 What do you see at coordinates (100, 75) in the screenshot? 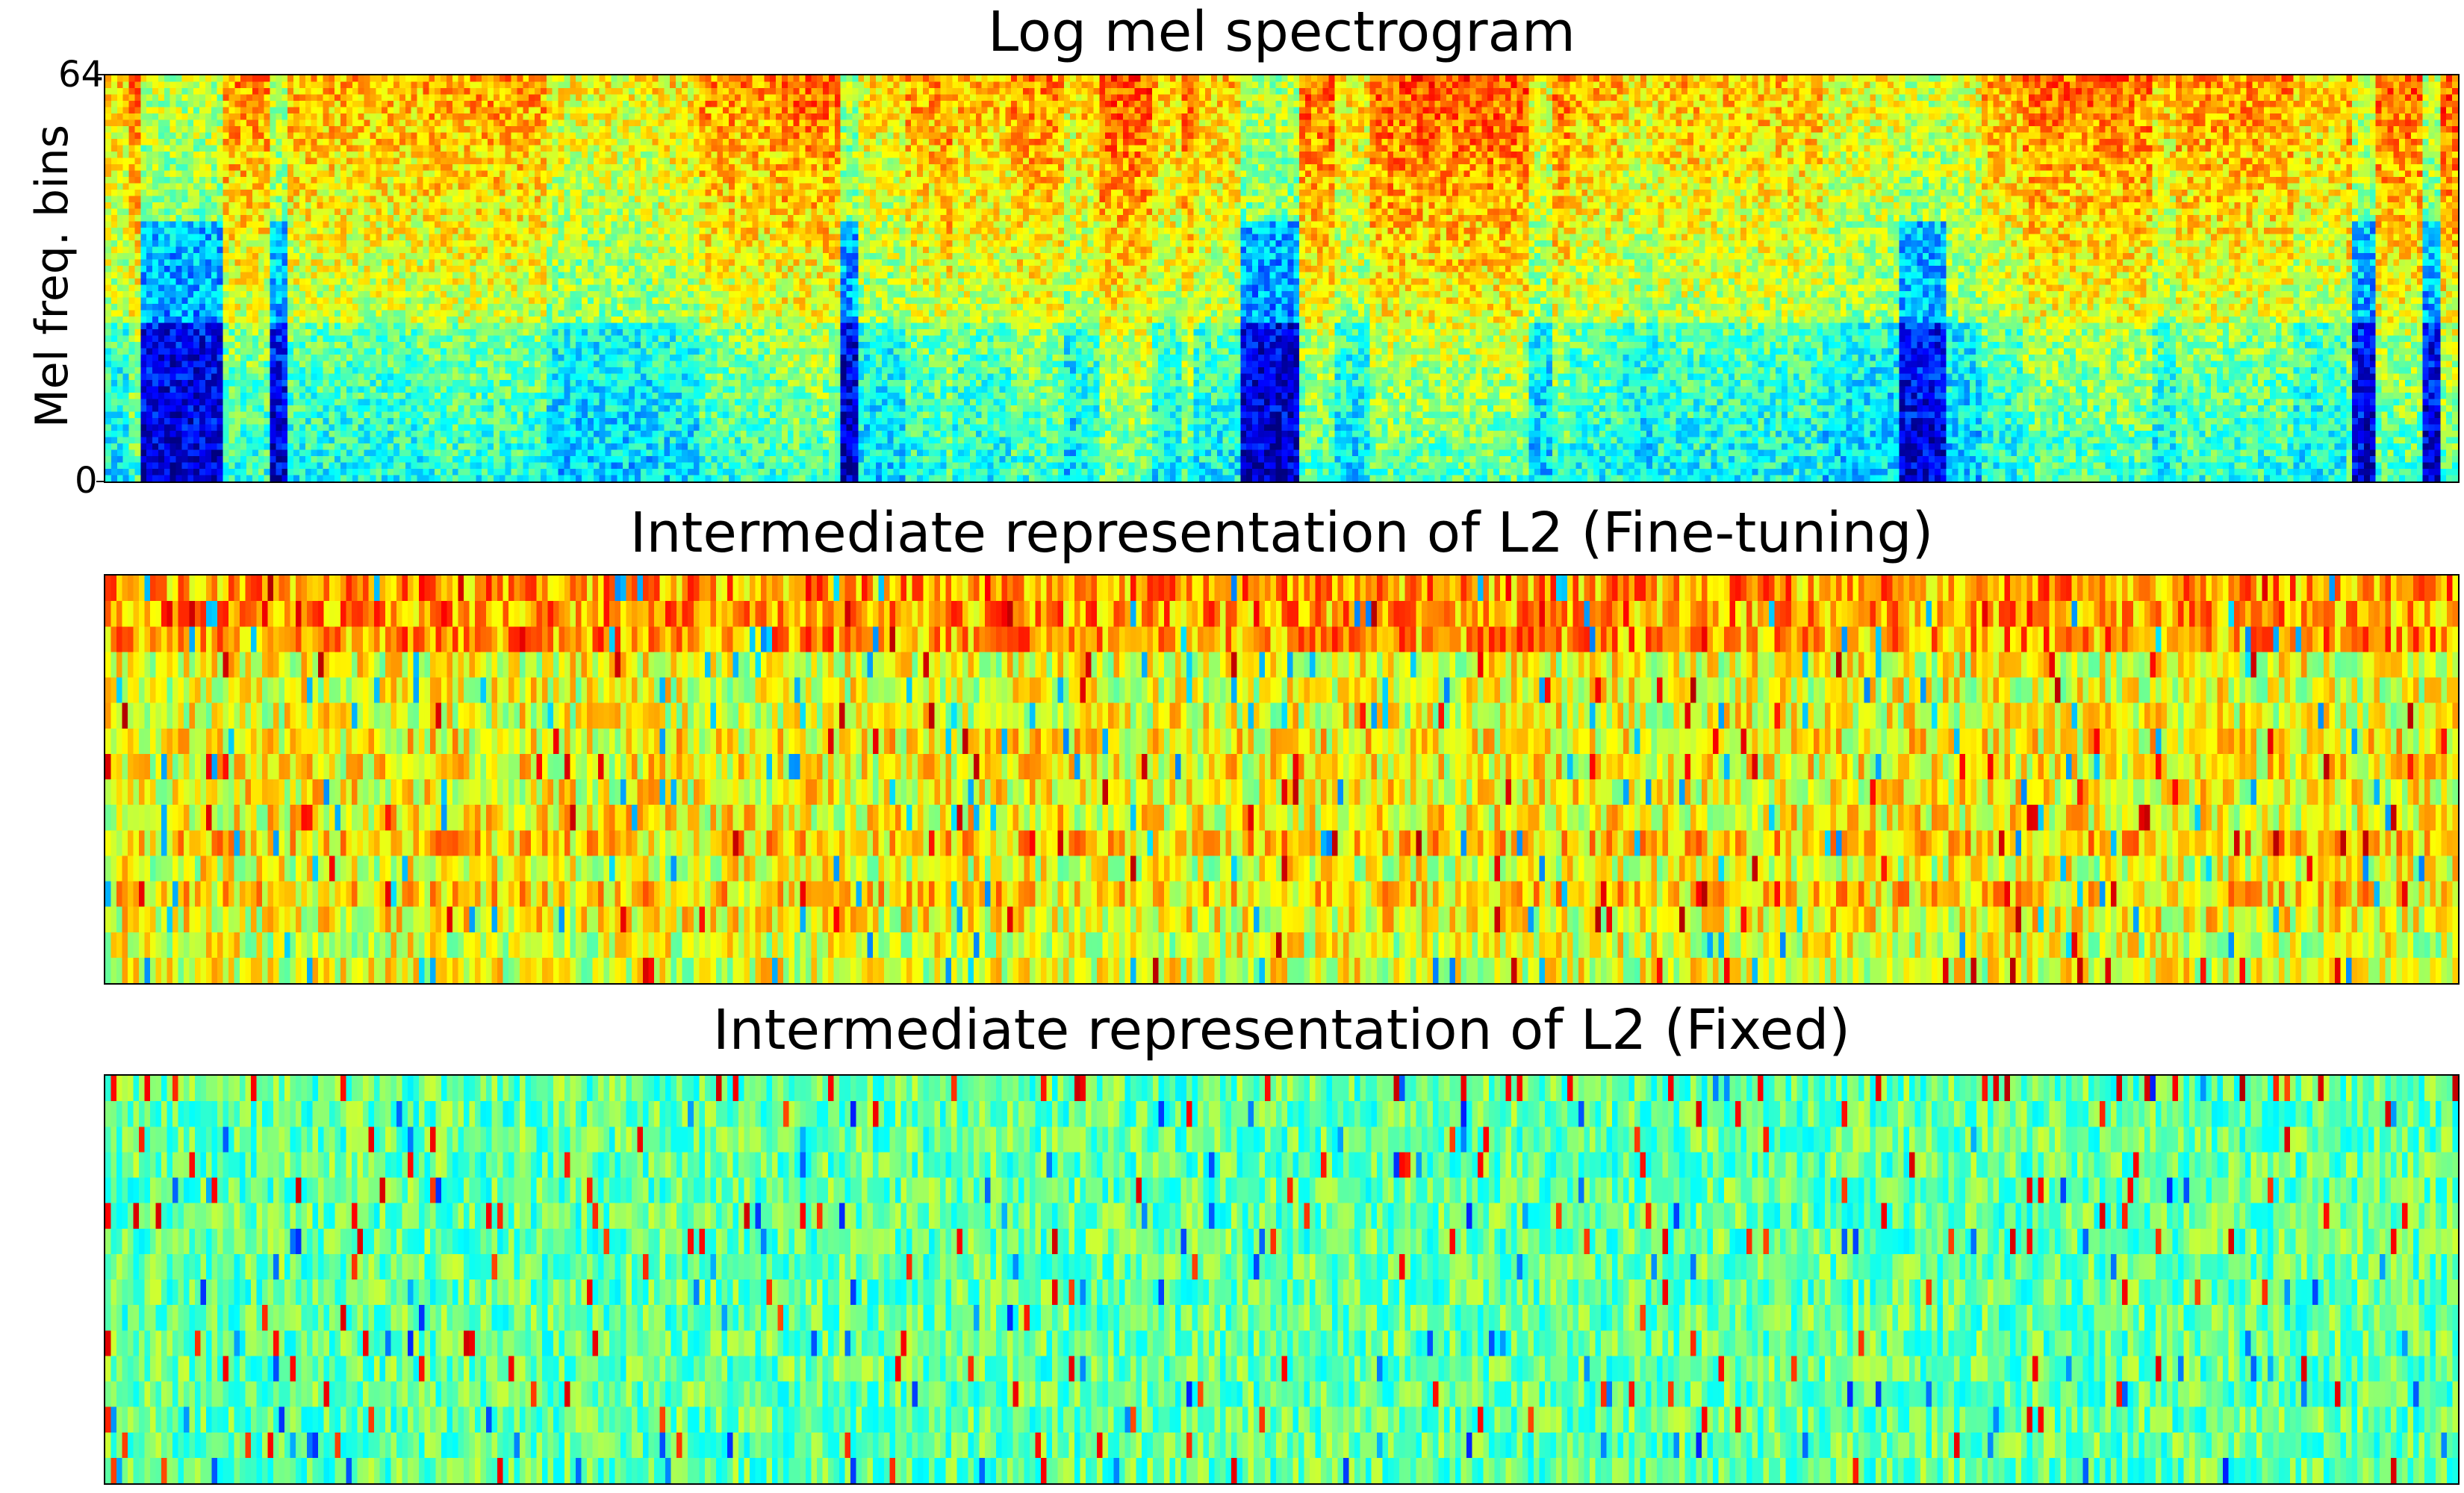
I see `spectrogram-ytick-mark-top` at bounding box center [100, 75].